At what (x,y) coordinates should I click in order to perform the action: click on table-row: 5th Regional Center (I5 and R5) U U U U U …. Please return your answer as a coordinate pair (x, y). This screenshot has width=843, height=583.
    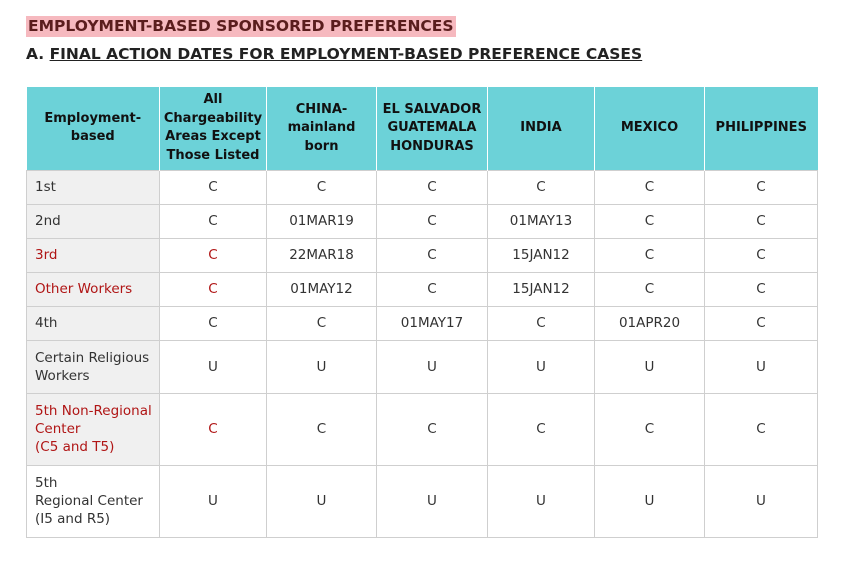
    Looking at the image, I should click on (422, 501).